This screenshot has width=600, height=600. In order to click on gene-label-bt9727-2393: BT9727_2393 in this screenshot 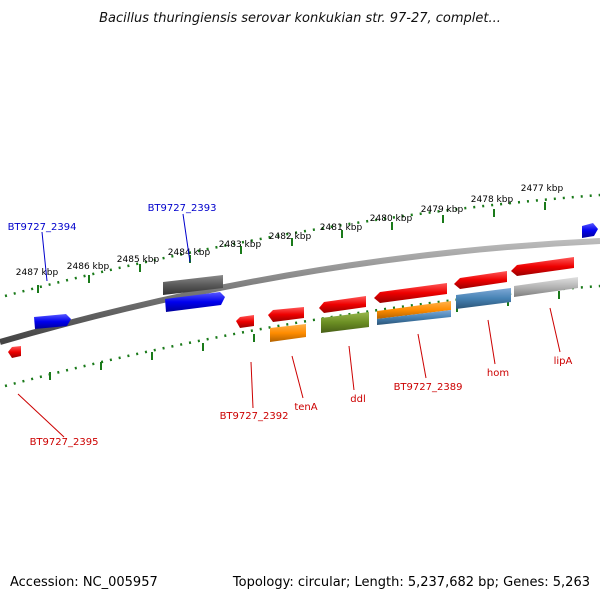, I will do `click(182, 208)`.